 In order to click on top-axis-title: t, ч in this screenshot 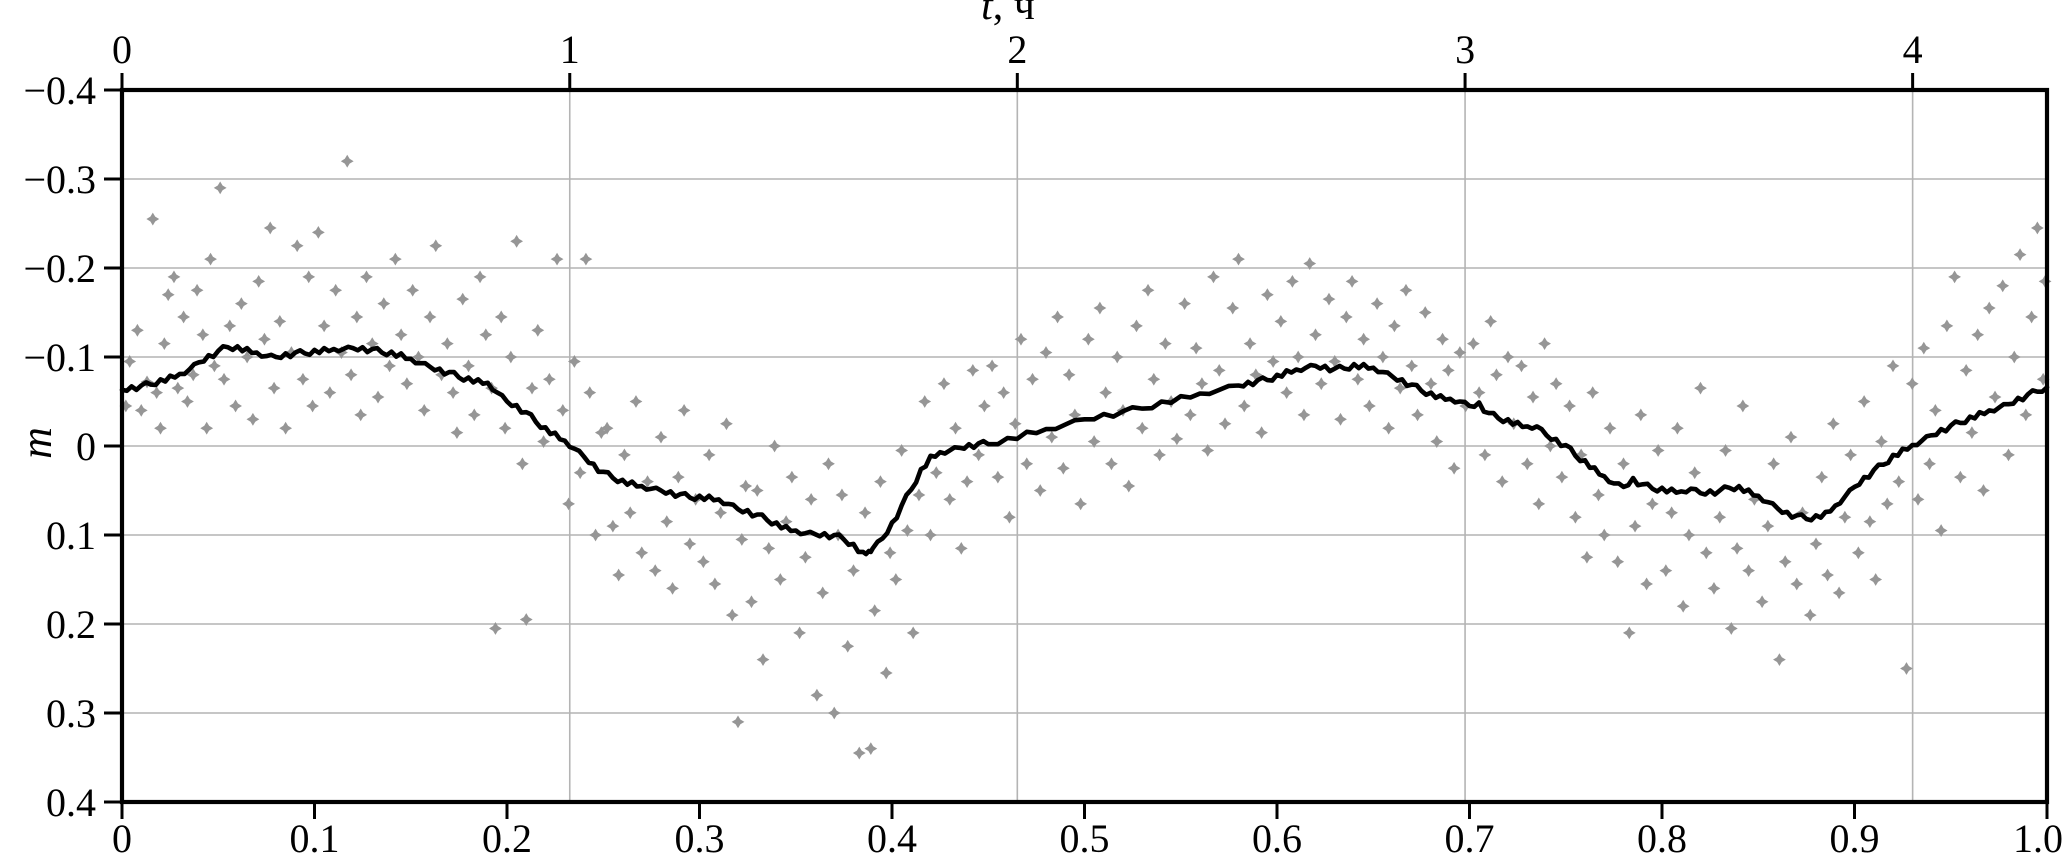, I will do `click(1008, 13)`.